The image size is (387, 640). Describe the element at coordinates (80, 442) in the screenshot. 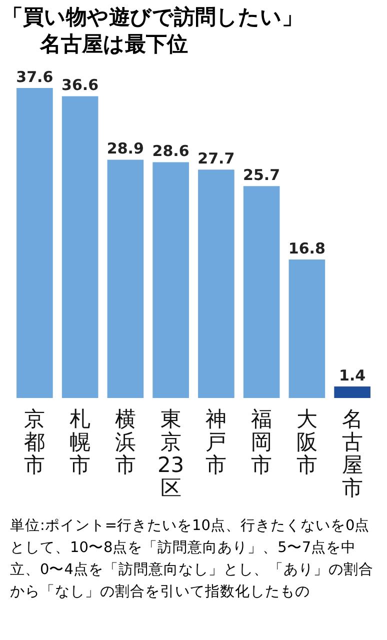

I see `x-tick-label: 札幌市` at that location.